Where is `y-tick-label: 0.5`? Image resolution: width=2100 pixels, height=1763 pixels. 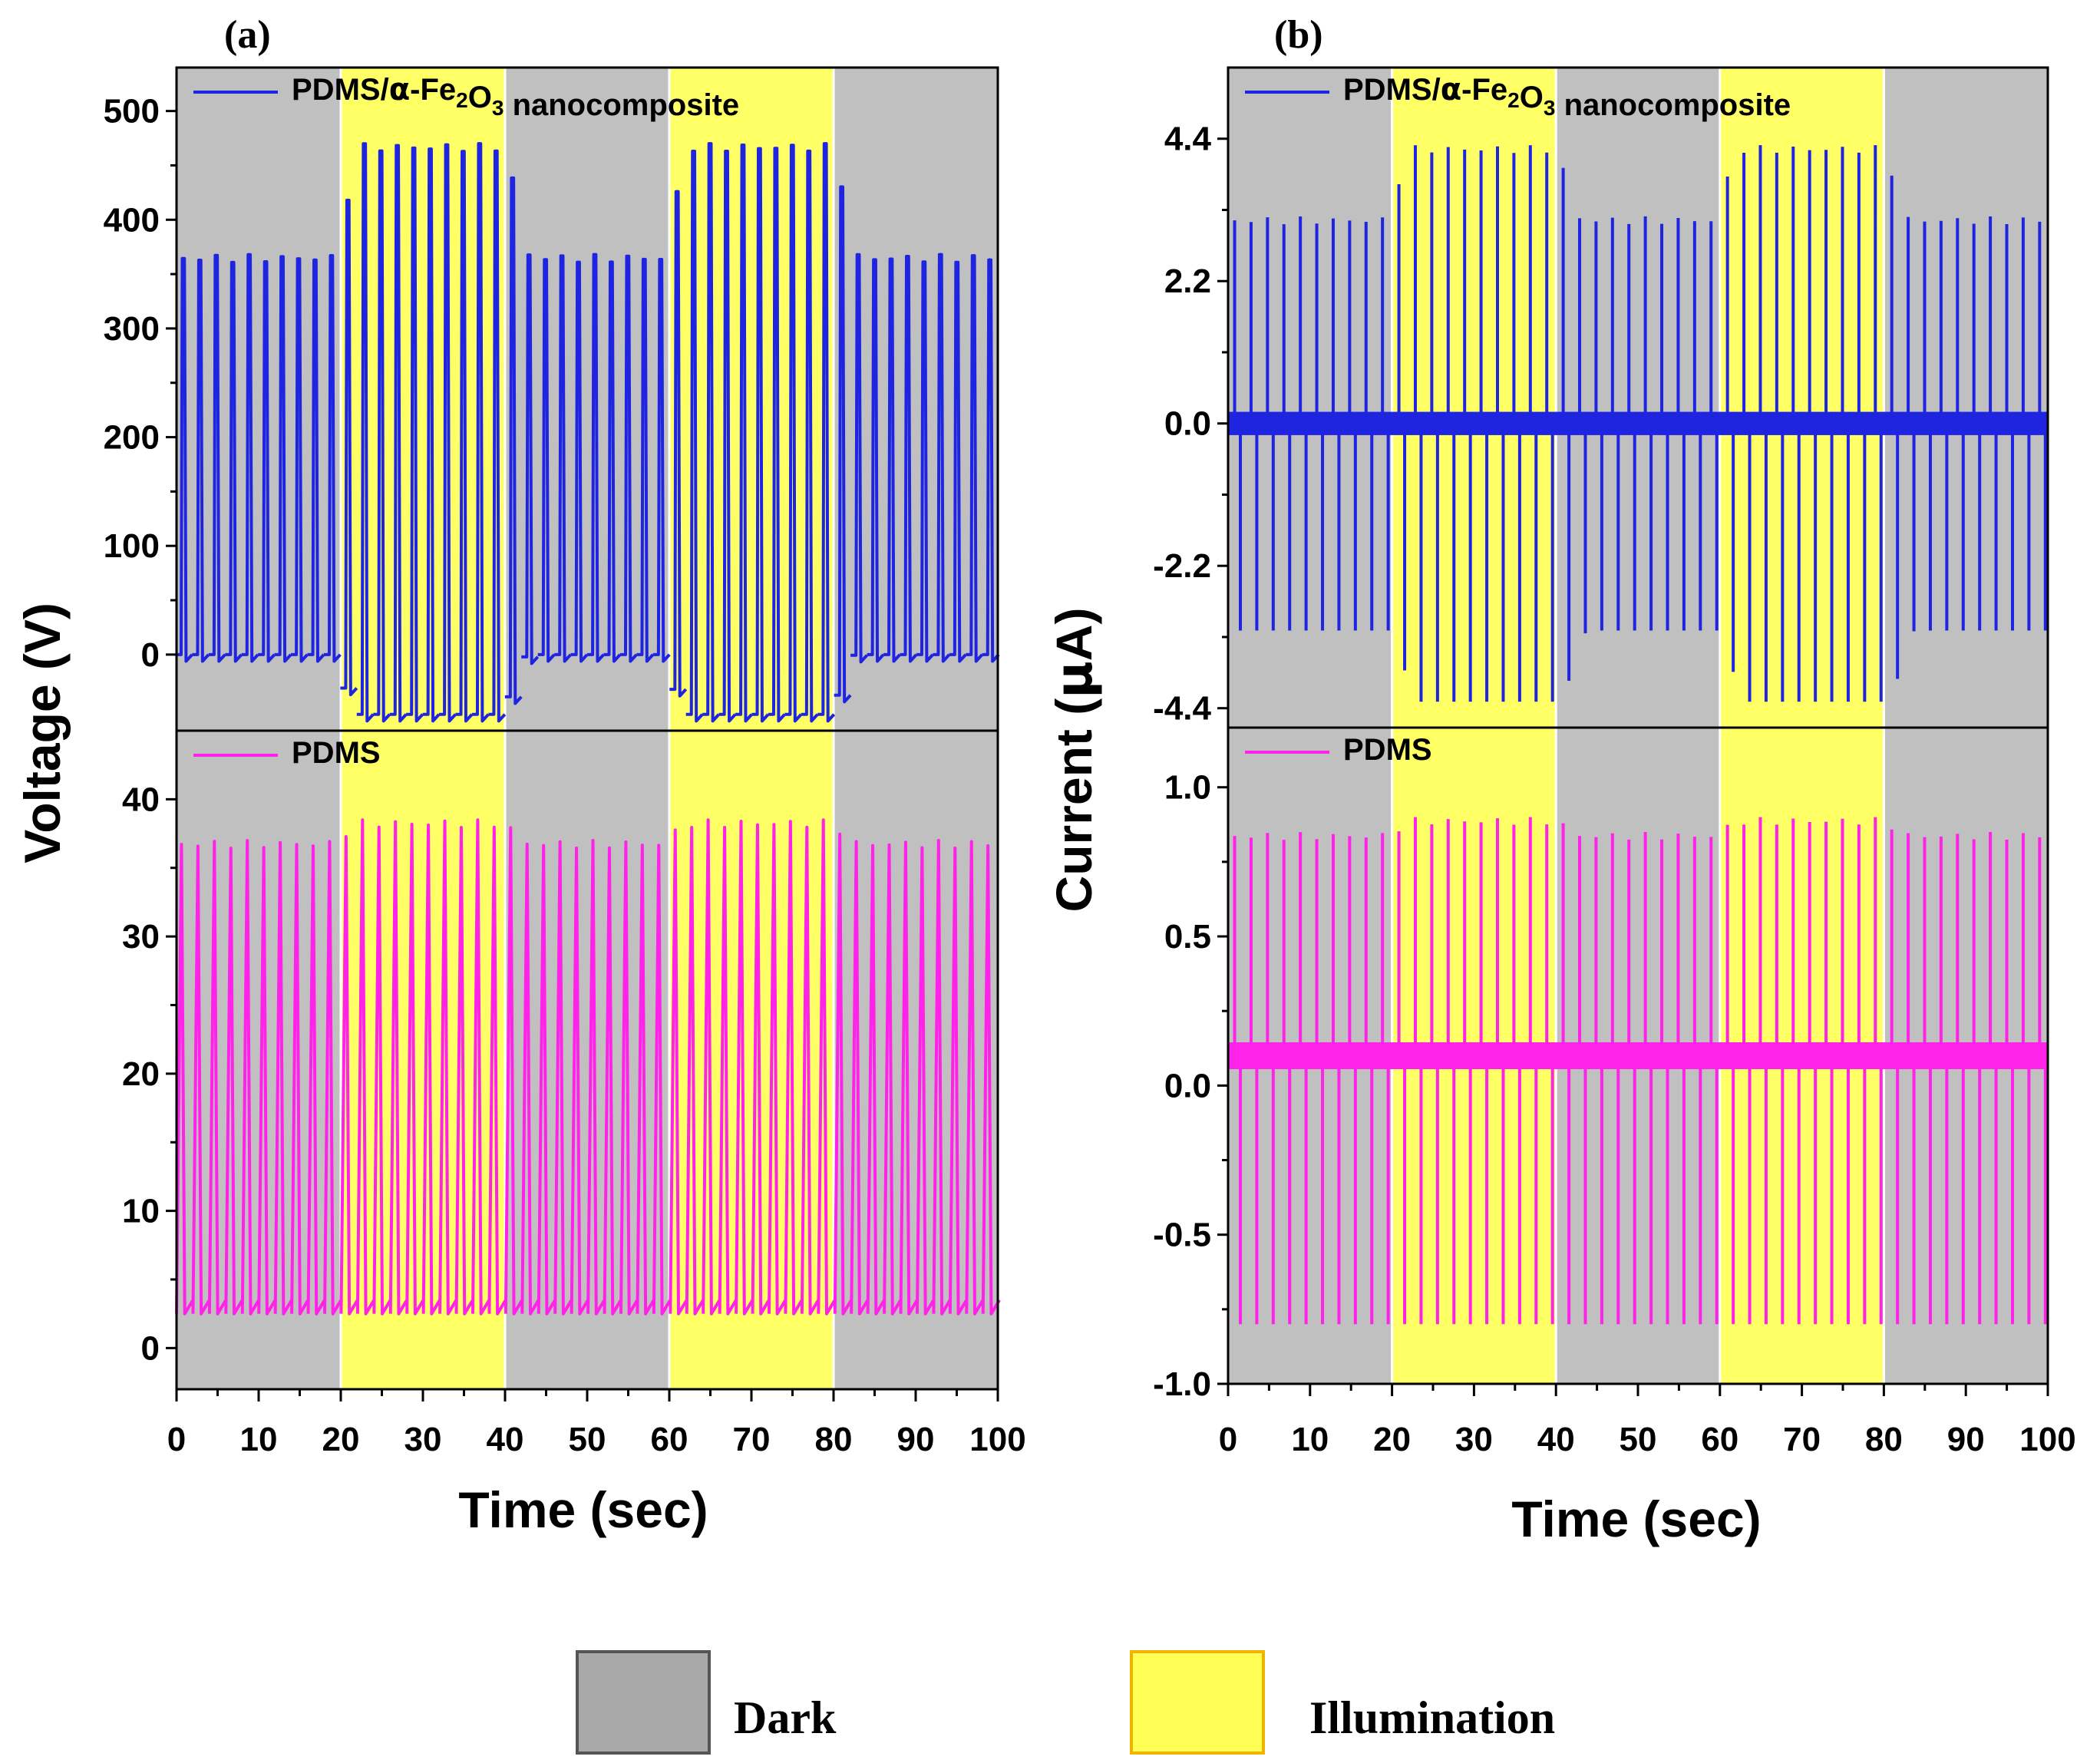
y-tick-label: 0.5 is located at coordinates (1188, 937).